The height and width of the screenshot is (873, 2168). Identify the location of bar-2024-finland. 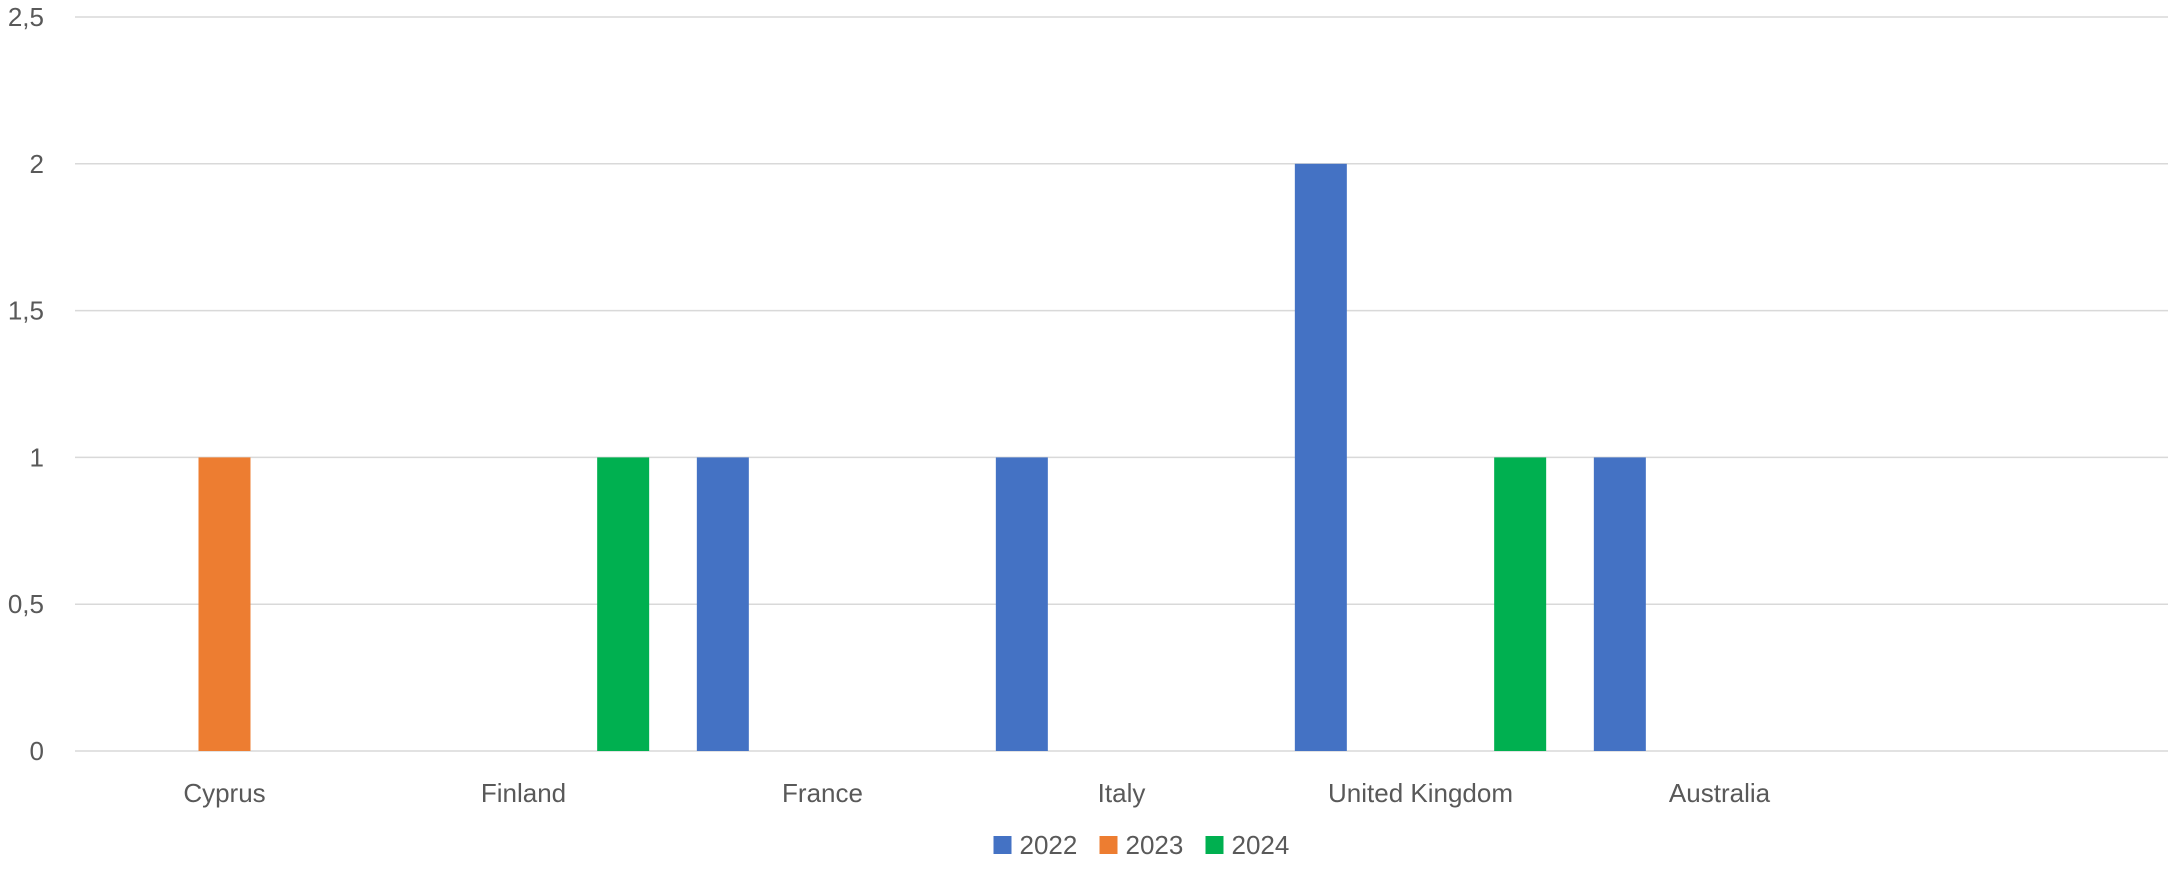
(623, 604).